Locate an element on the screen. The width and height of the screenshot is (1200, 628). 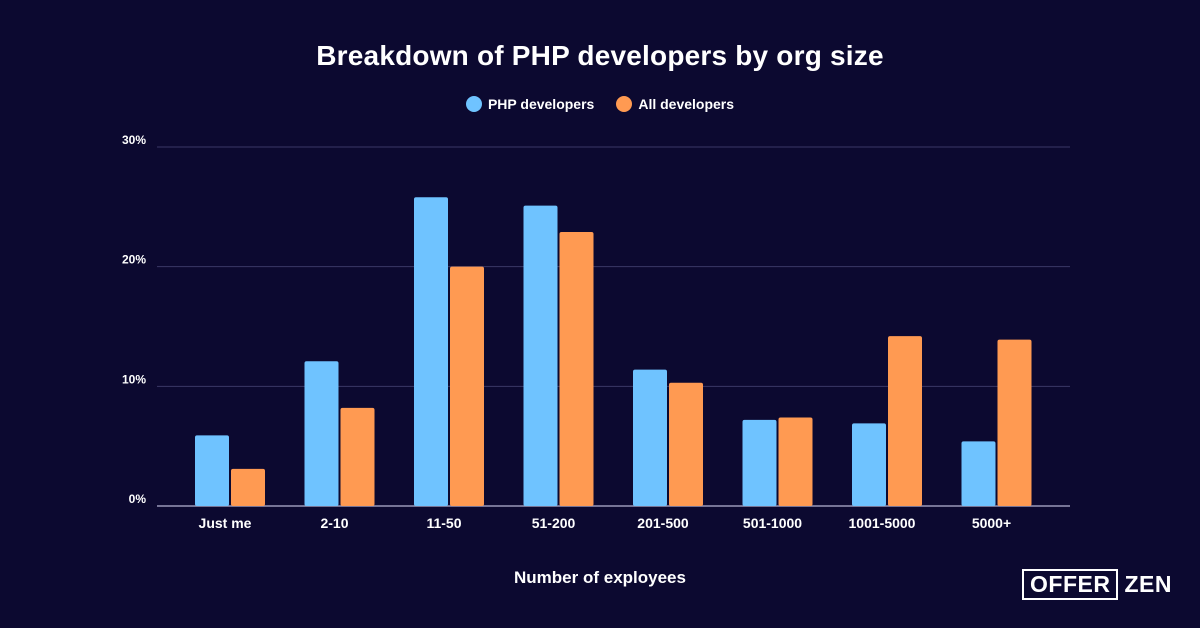
legend-item-php: PHP developers is located at coordinates (530, 104).